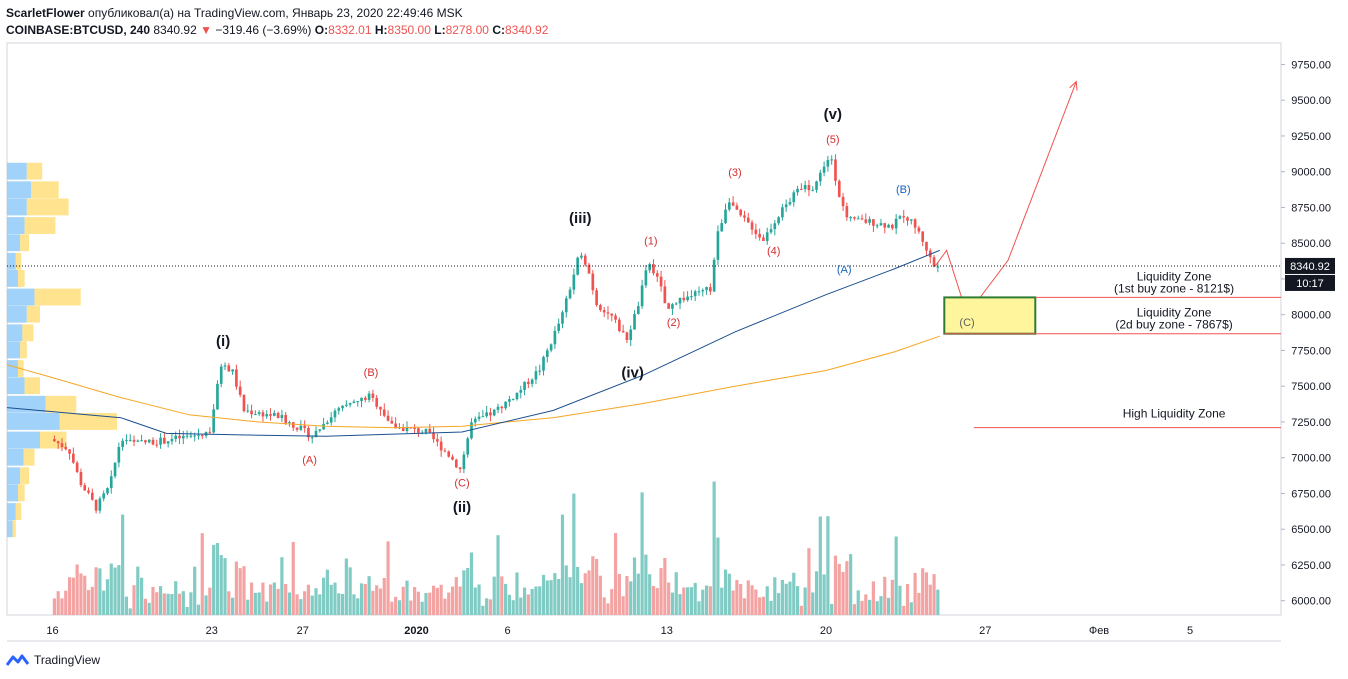 The width and height of the screenshot is (1348, 679). I want to click on tradingview-logo-icon, so click(18, 660).